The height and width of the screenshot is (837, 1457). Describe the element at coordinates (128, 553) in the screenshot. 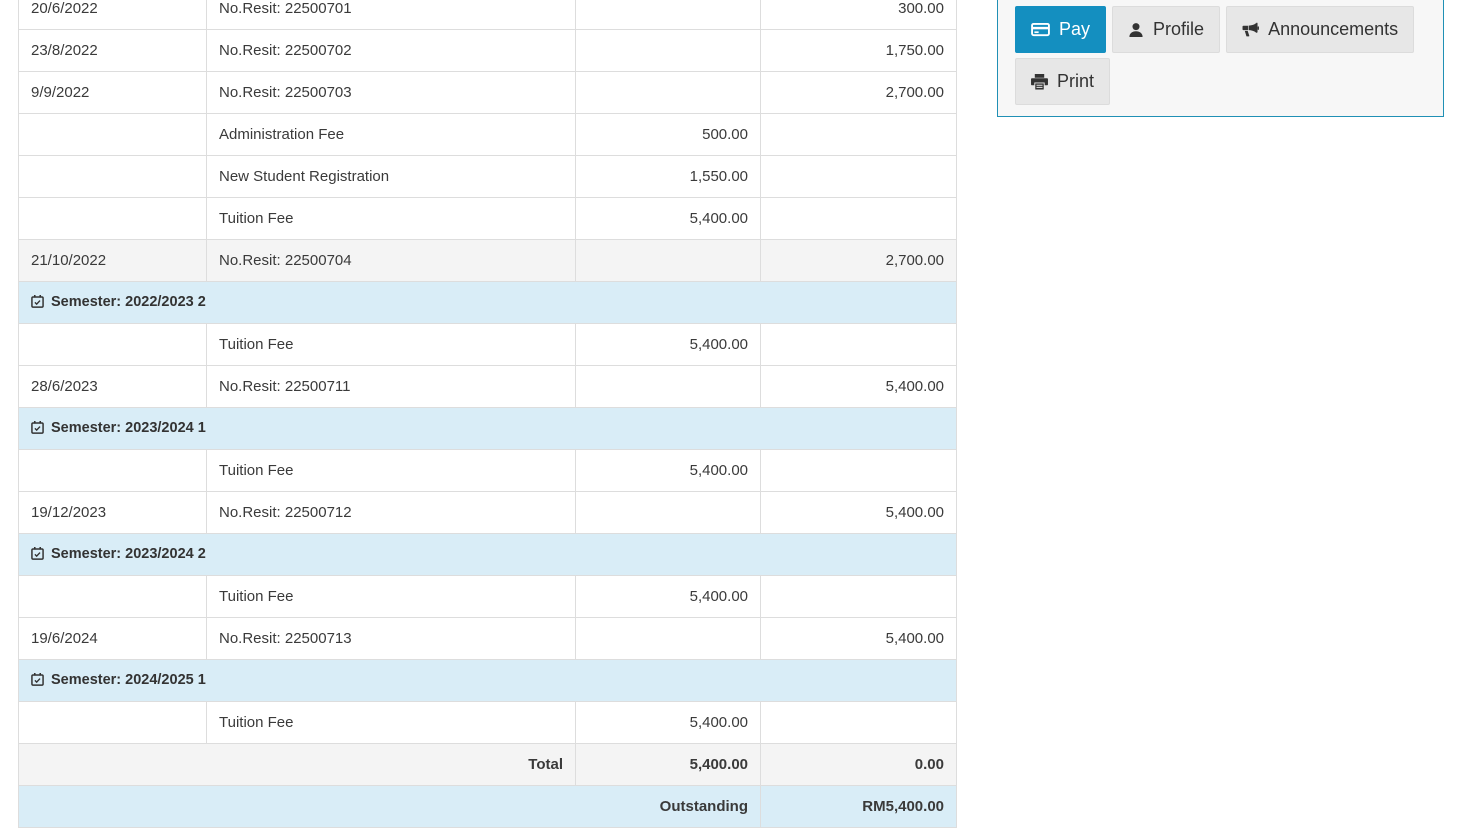

I see `semester-label: Semester: 2023/2024 2` at that location.